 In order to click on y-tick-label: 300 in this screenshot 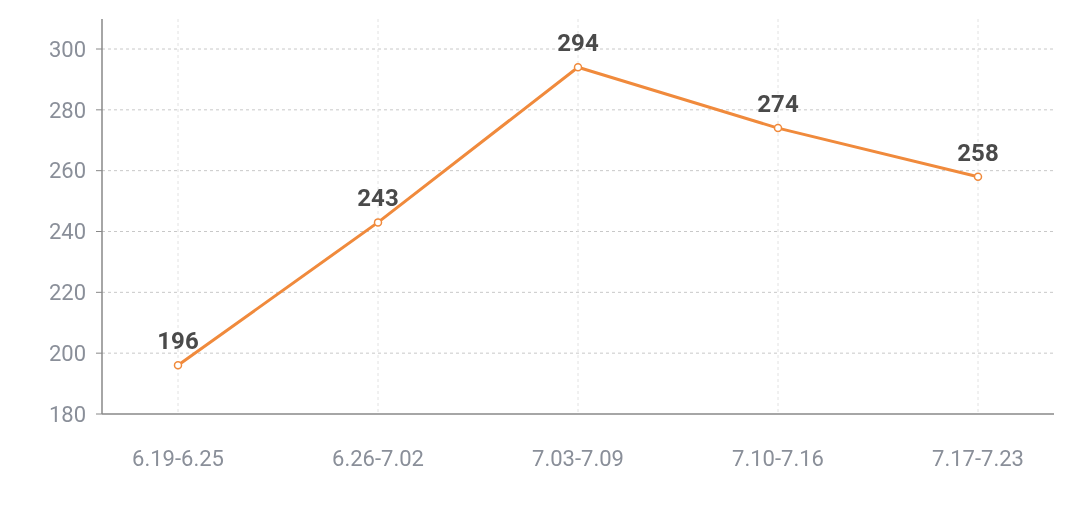, I will do `click(67, 49)`.